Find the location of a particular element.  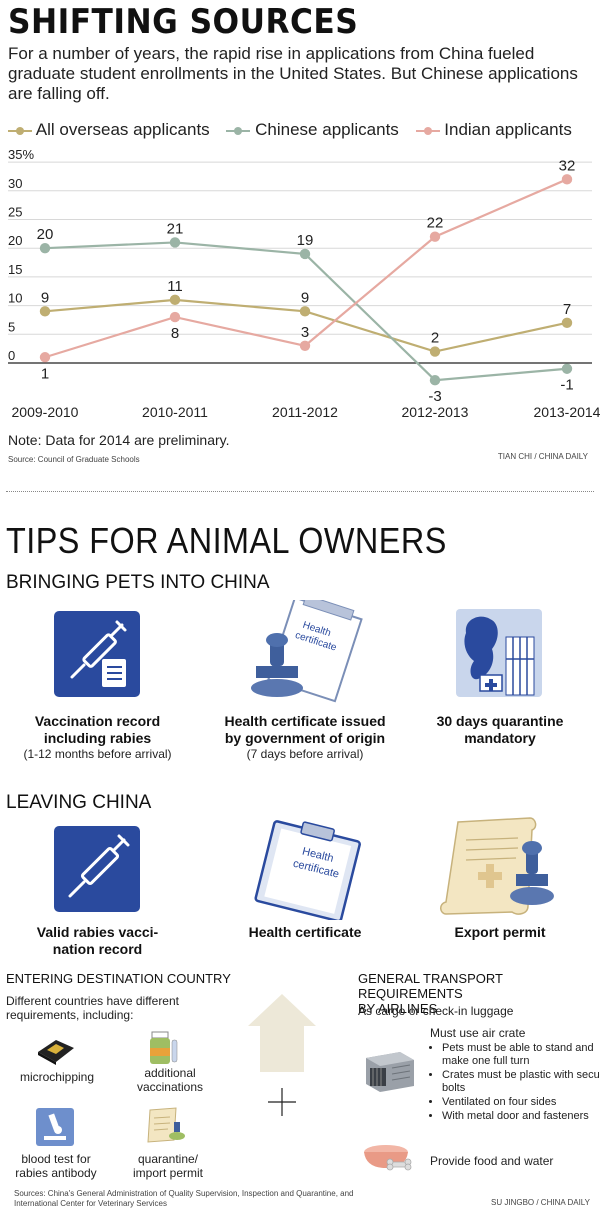

data-label: 20 is located at coordinates (45, 234).